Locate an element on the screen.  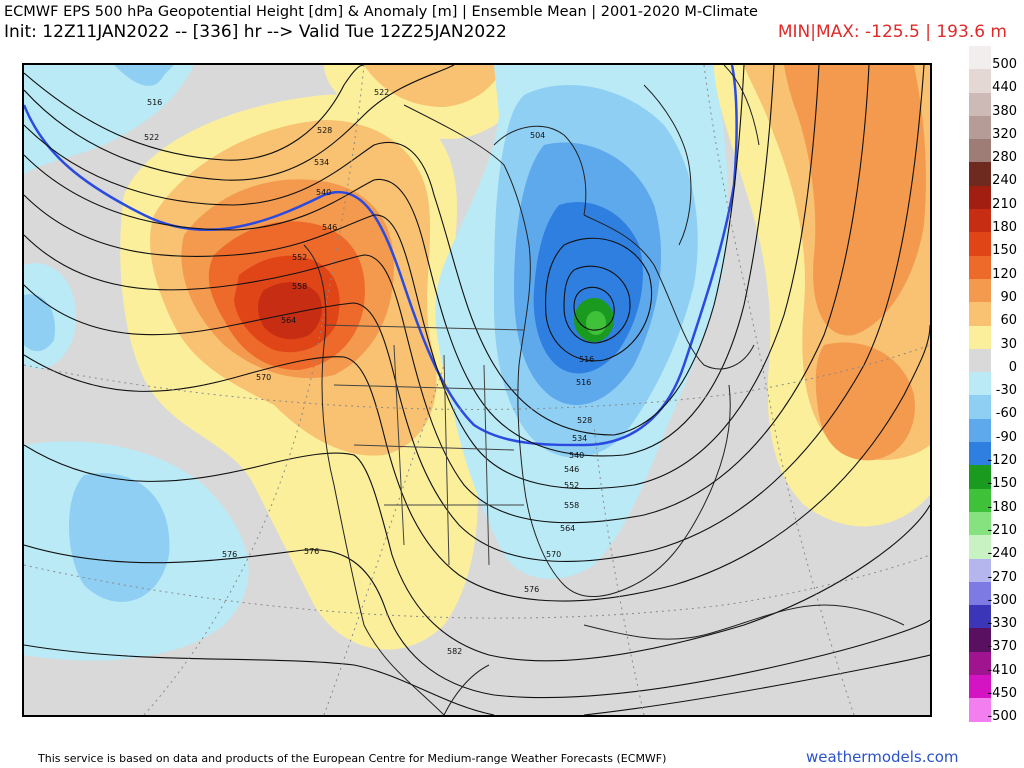
legend-row: -300 is located at coordinates (994, 594).